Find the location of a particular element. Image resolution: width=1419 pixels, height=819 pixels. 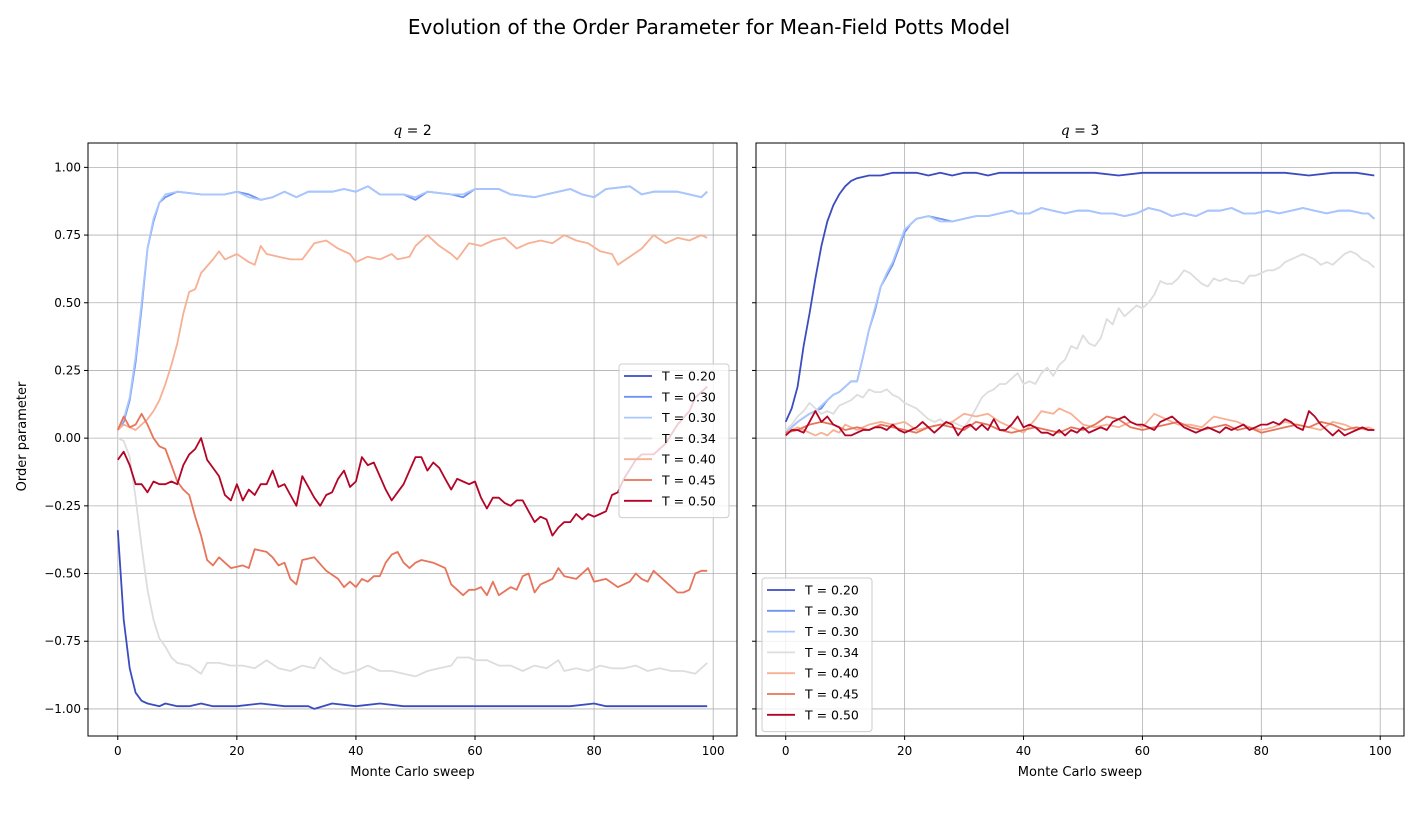

subplot-title: q = 2 is located at coordinates (412, 131).